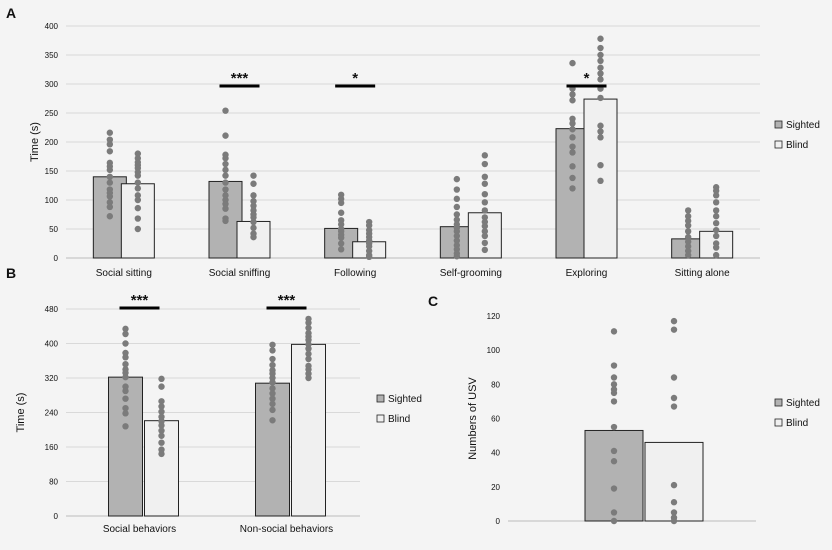 The width and height of the screenshot is (832, 550). What do you see at coordinates (35, 142) in the screenshot?
I see `y-axis-label: Time (s)` at bounding box center [35, 142].